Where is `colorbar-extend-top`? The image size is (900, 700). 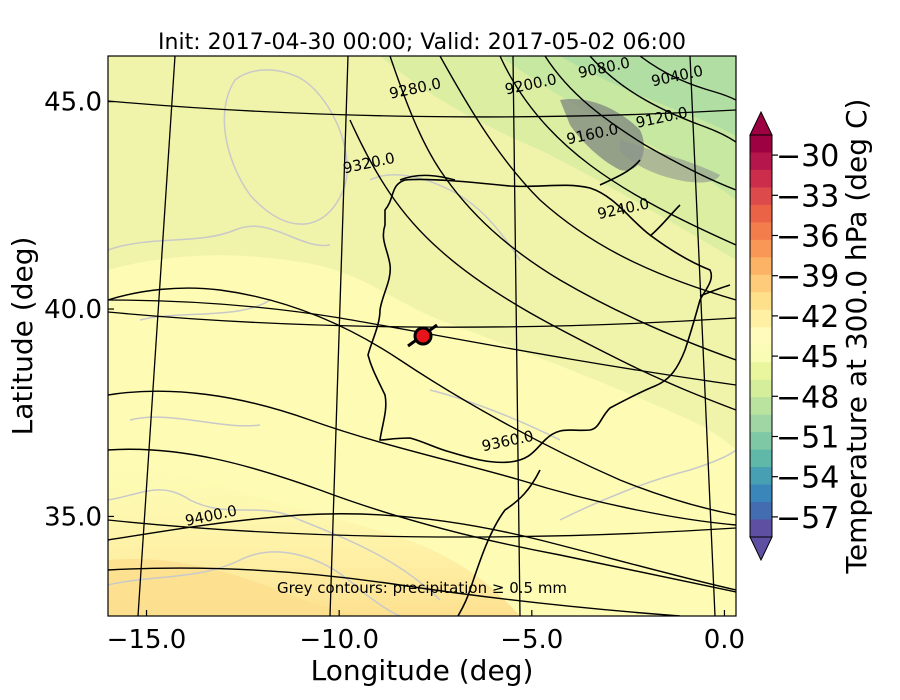 colorbar-extend-top is located at coordinates (761, 123).